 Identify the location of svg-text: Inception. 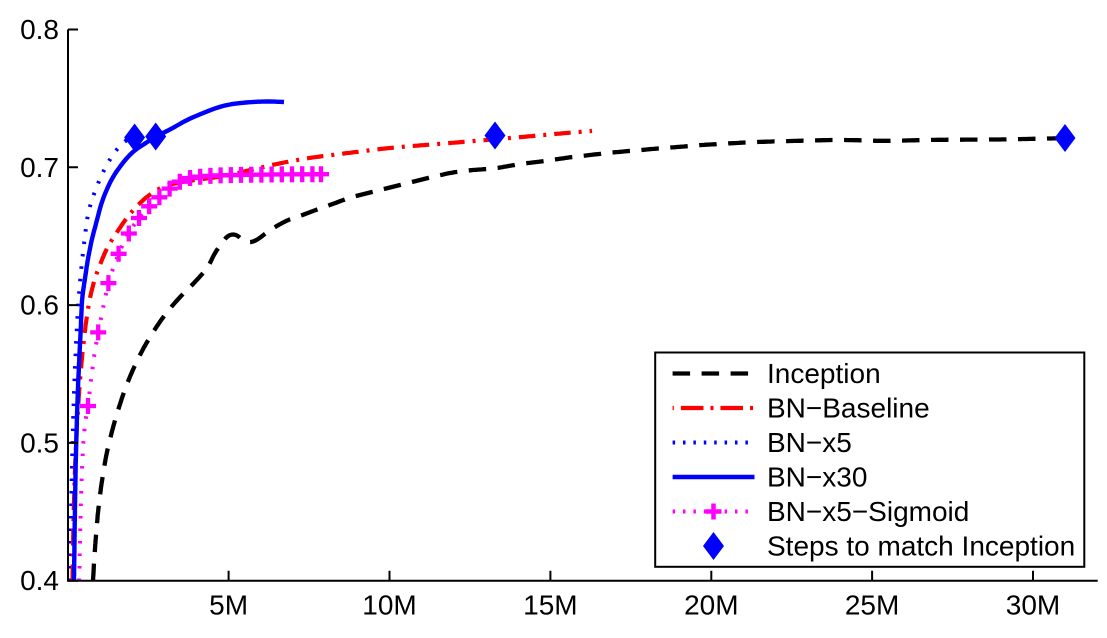
(824, 373).